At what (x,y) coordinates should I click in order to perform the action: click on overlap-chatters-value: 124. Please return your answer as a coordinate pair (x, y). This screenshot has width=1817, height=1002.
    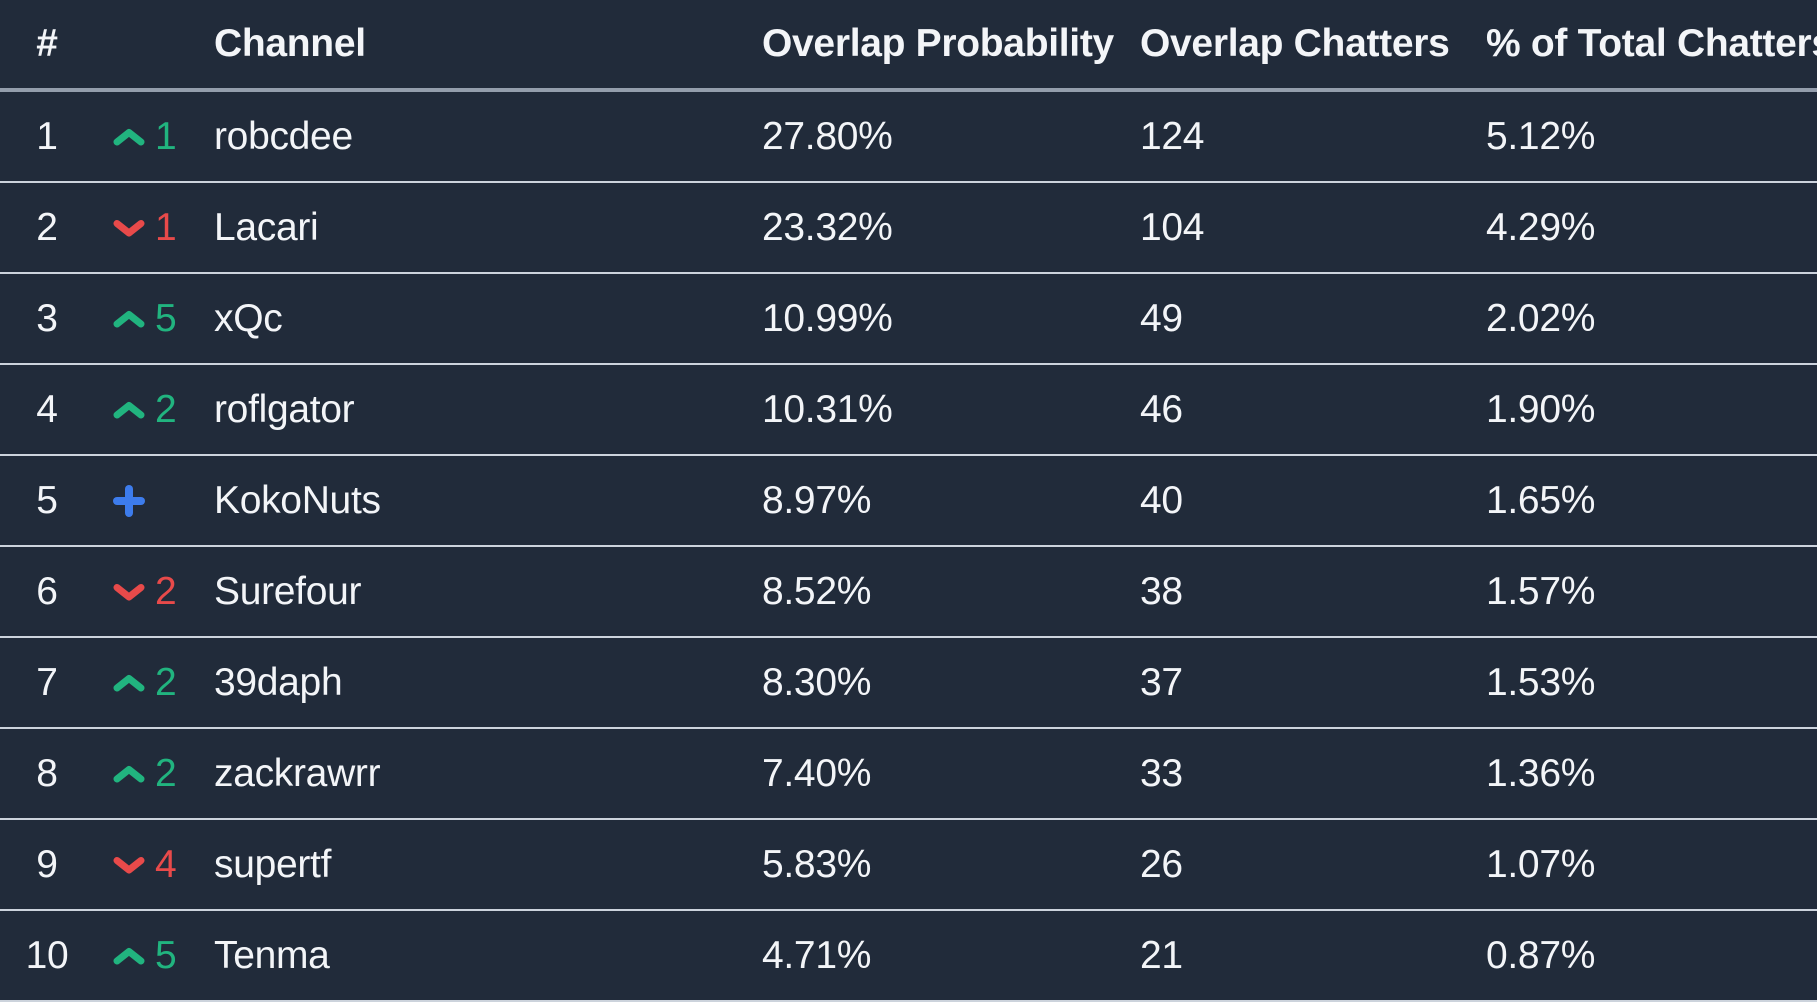
    Looking at the image, I should click on (1172, 136).